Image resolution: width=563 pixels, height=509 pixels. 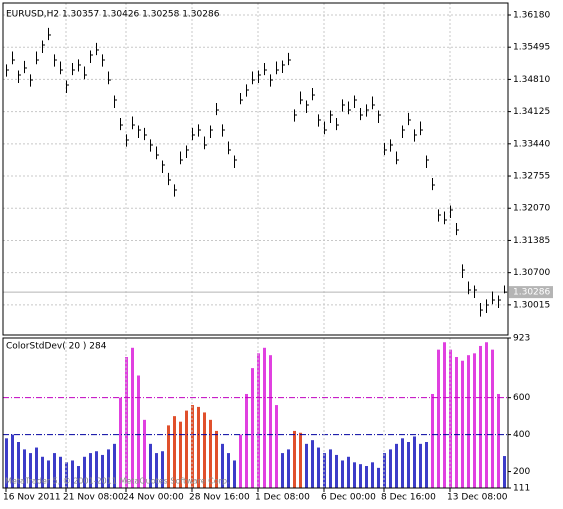 I want to click on current-price-label: 1.30286, so click(x=531, y=293).